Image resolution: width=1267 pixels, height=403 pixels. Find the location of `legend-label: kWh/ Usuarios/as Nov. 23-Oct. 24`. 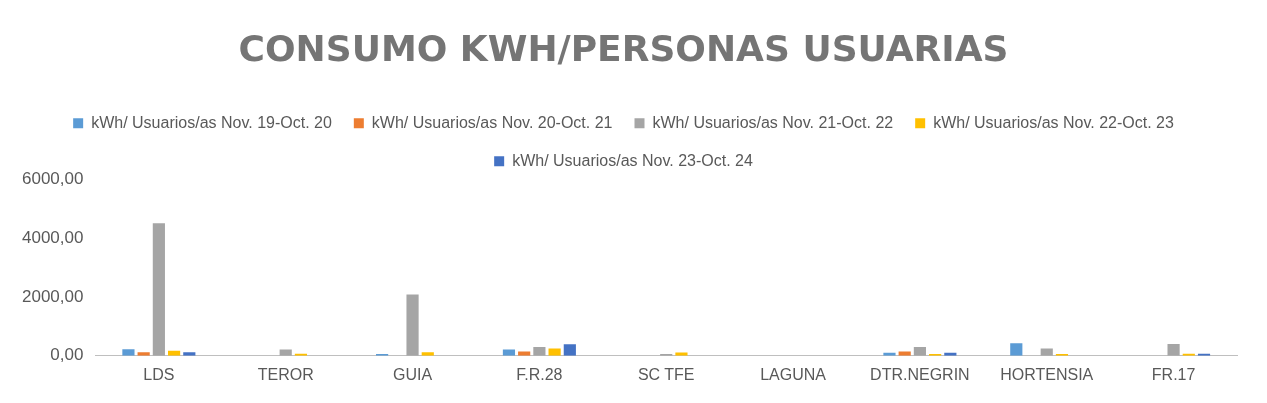

legend-label: kWh/ Usuarios/as Nov. 23-Oct. 24 is located at coordinates (632, 160).